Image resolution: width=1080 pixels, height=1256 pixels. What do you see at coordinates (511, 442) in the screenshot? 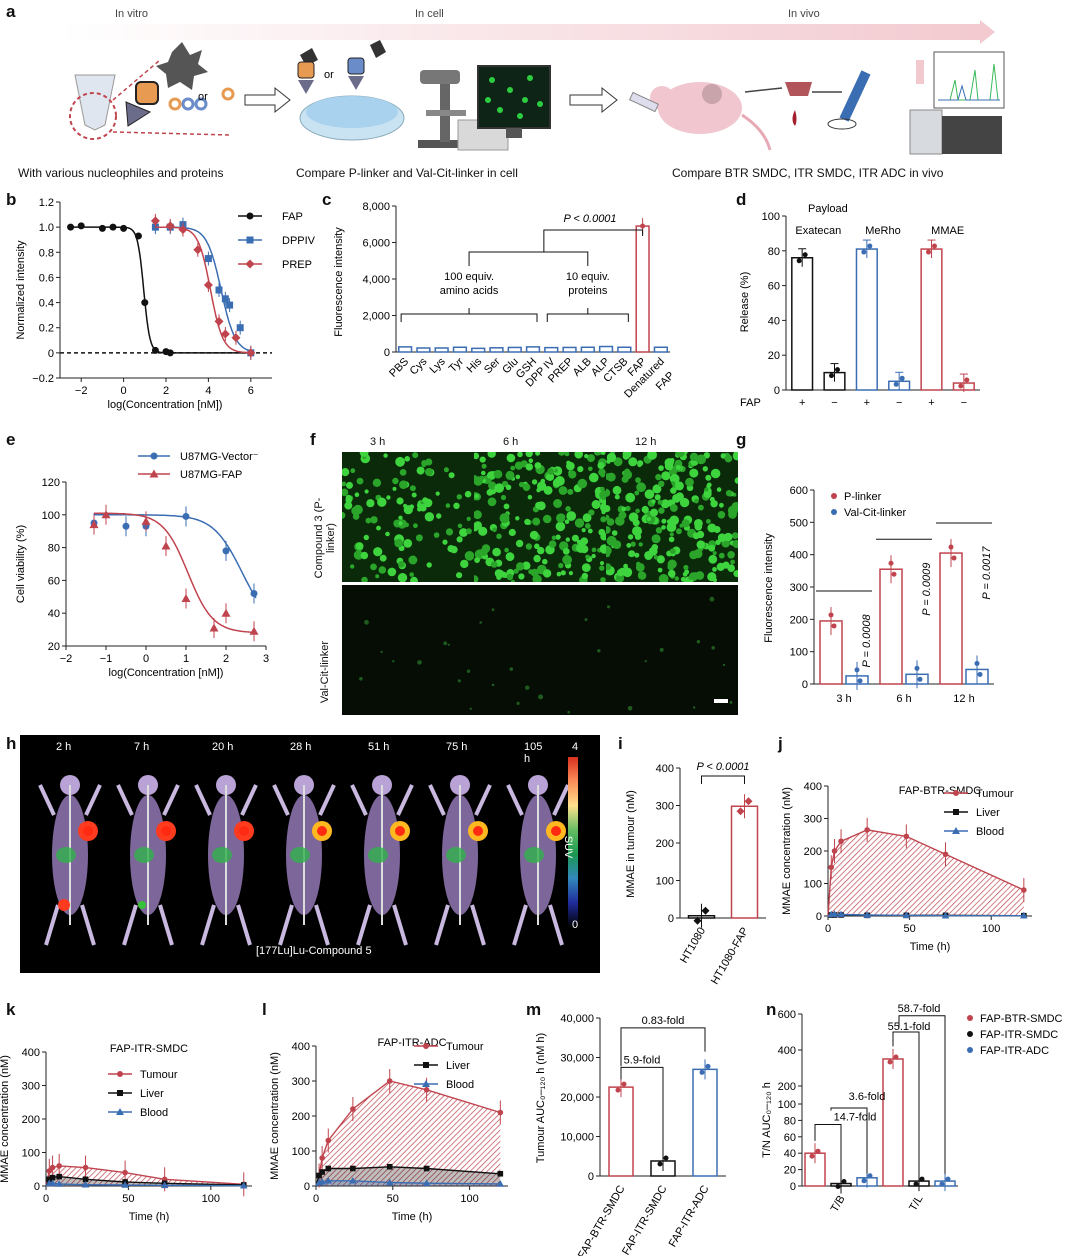
I see `time-label: 6 h` at bounding box center [511, 442].